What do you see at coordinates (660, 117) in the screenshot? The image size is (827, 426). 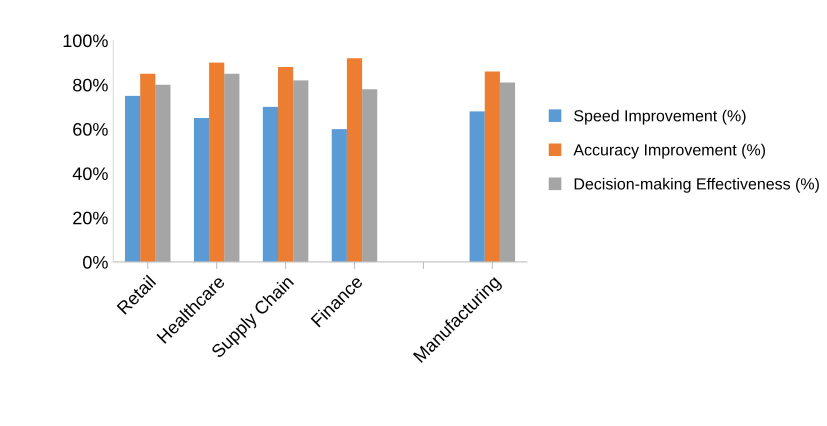 I see `legend-label: Speed Improvement (%)` at bounding box center [660, 117].